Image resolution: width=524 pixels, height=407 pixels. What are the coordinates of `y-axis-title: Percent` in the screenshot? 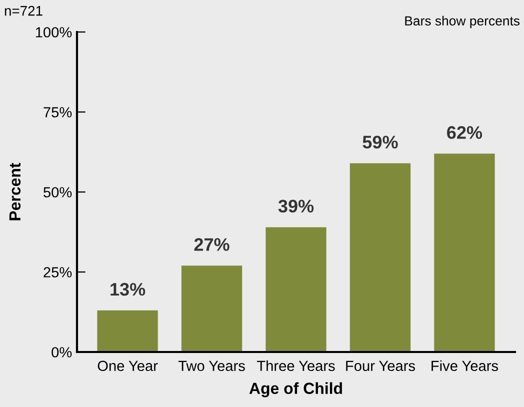 It's located at (15, 191).